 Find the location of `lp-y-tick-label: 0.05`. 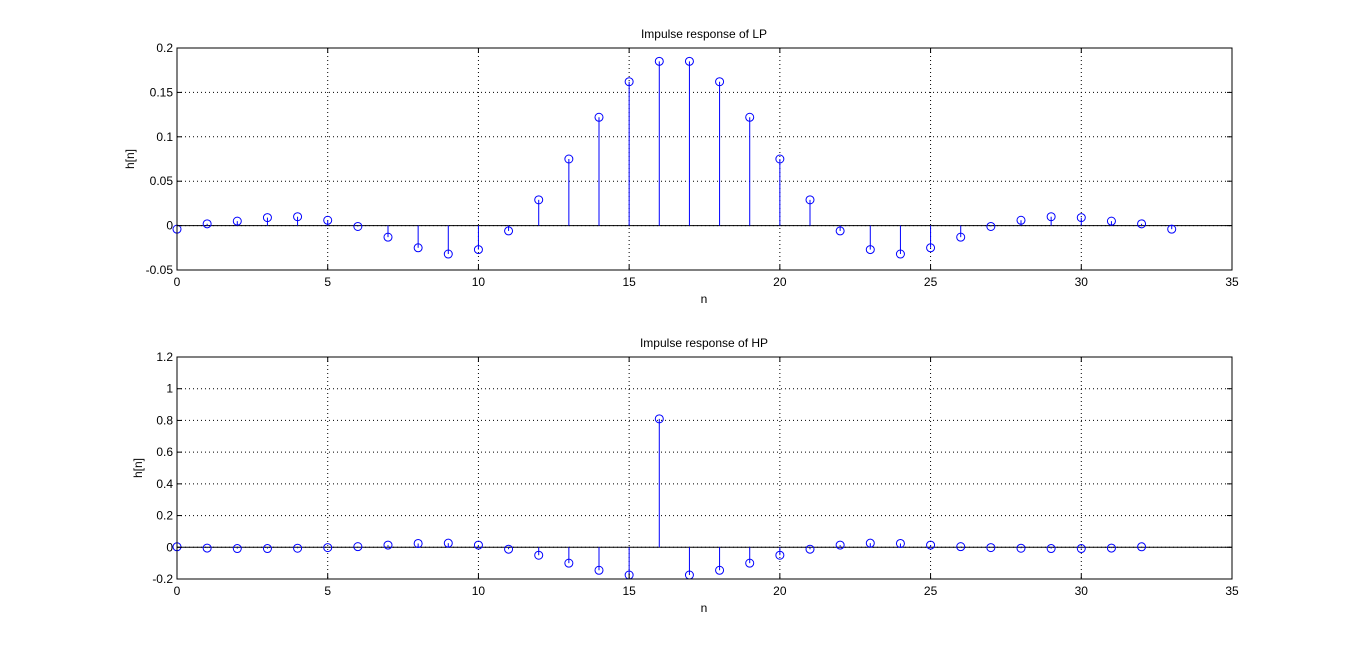

lp-y-tick-label: 0.05 is located at coordinates (162, 181).